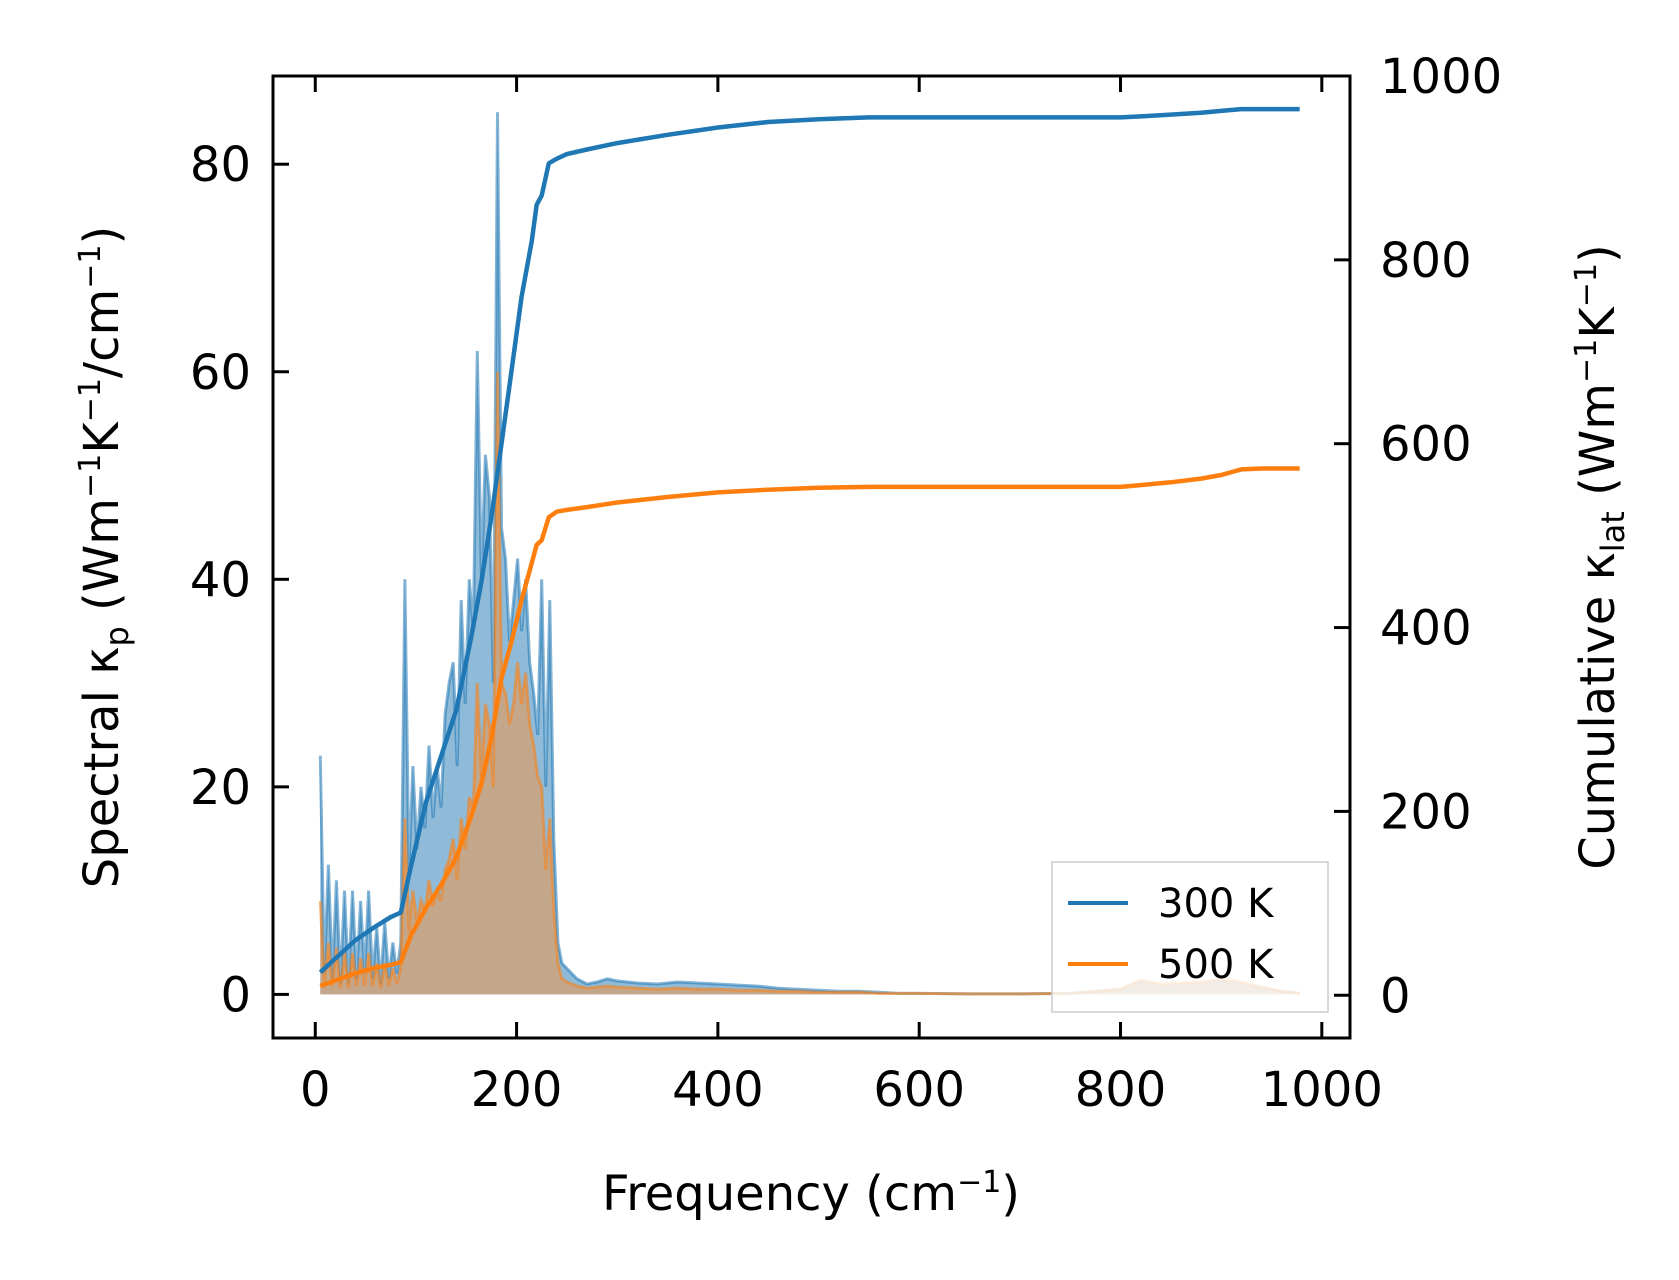  I want to click on ylabel-right-sub: lat, so click(1613, 531).